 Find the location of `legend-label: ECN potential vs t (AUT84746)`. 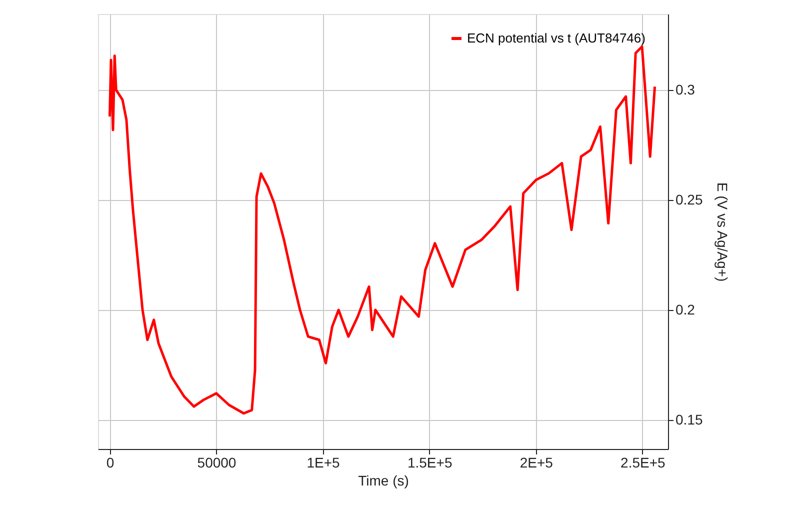

legend-label: ECN potential vs t (AUT84746) is located at coordinates (556, 38).